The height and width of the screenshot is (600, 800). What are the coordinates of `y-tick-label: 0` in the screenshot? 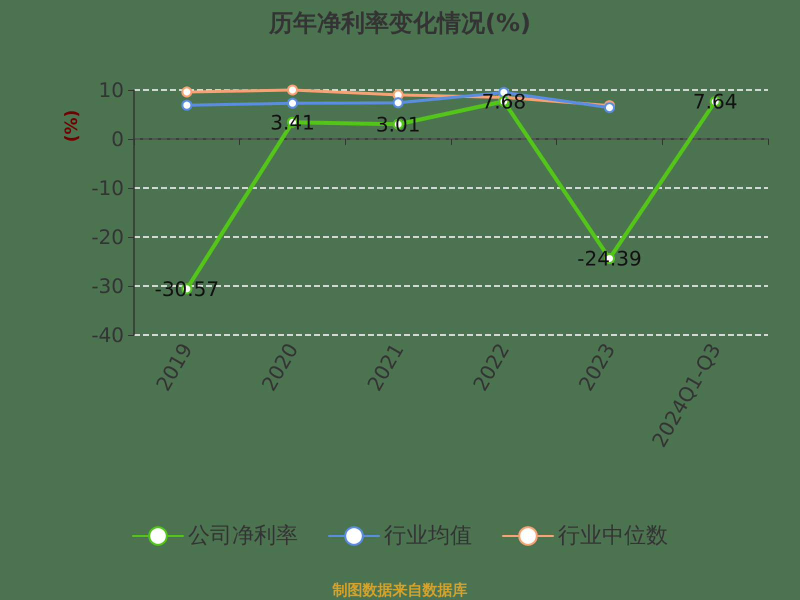 It's located at (117, 139).